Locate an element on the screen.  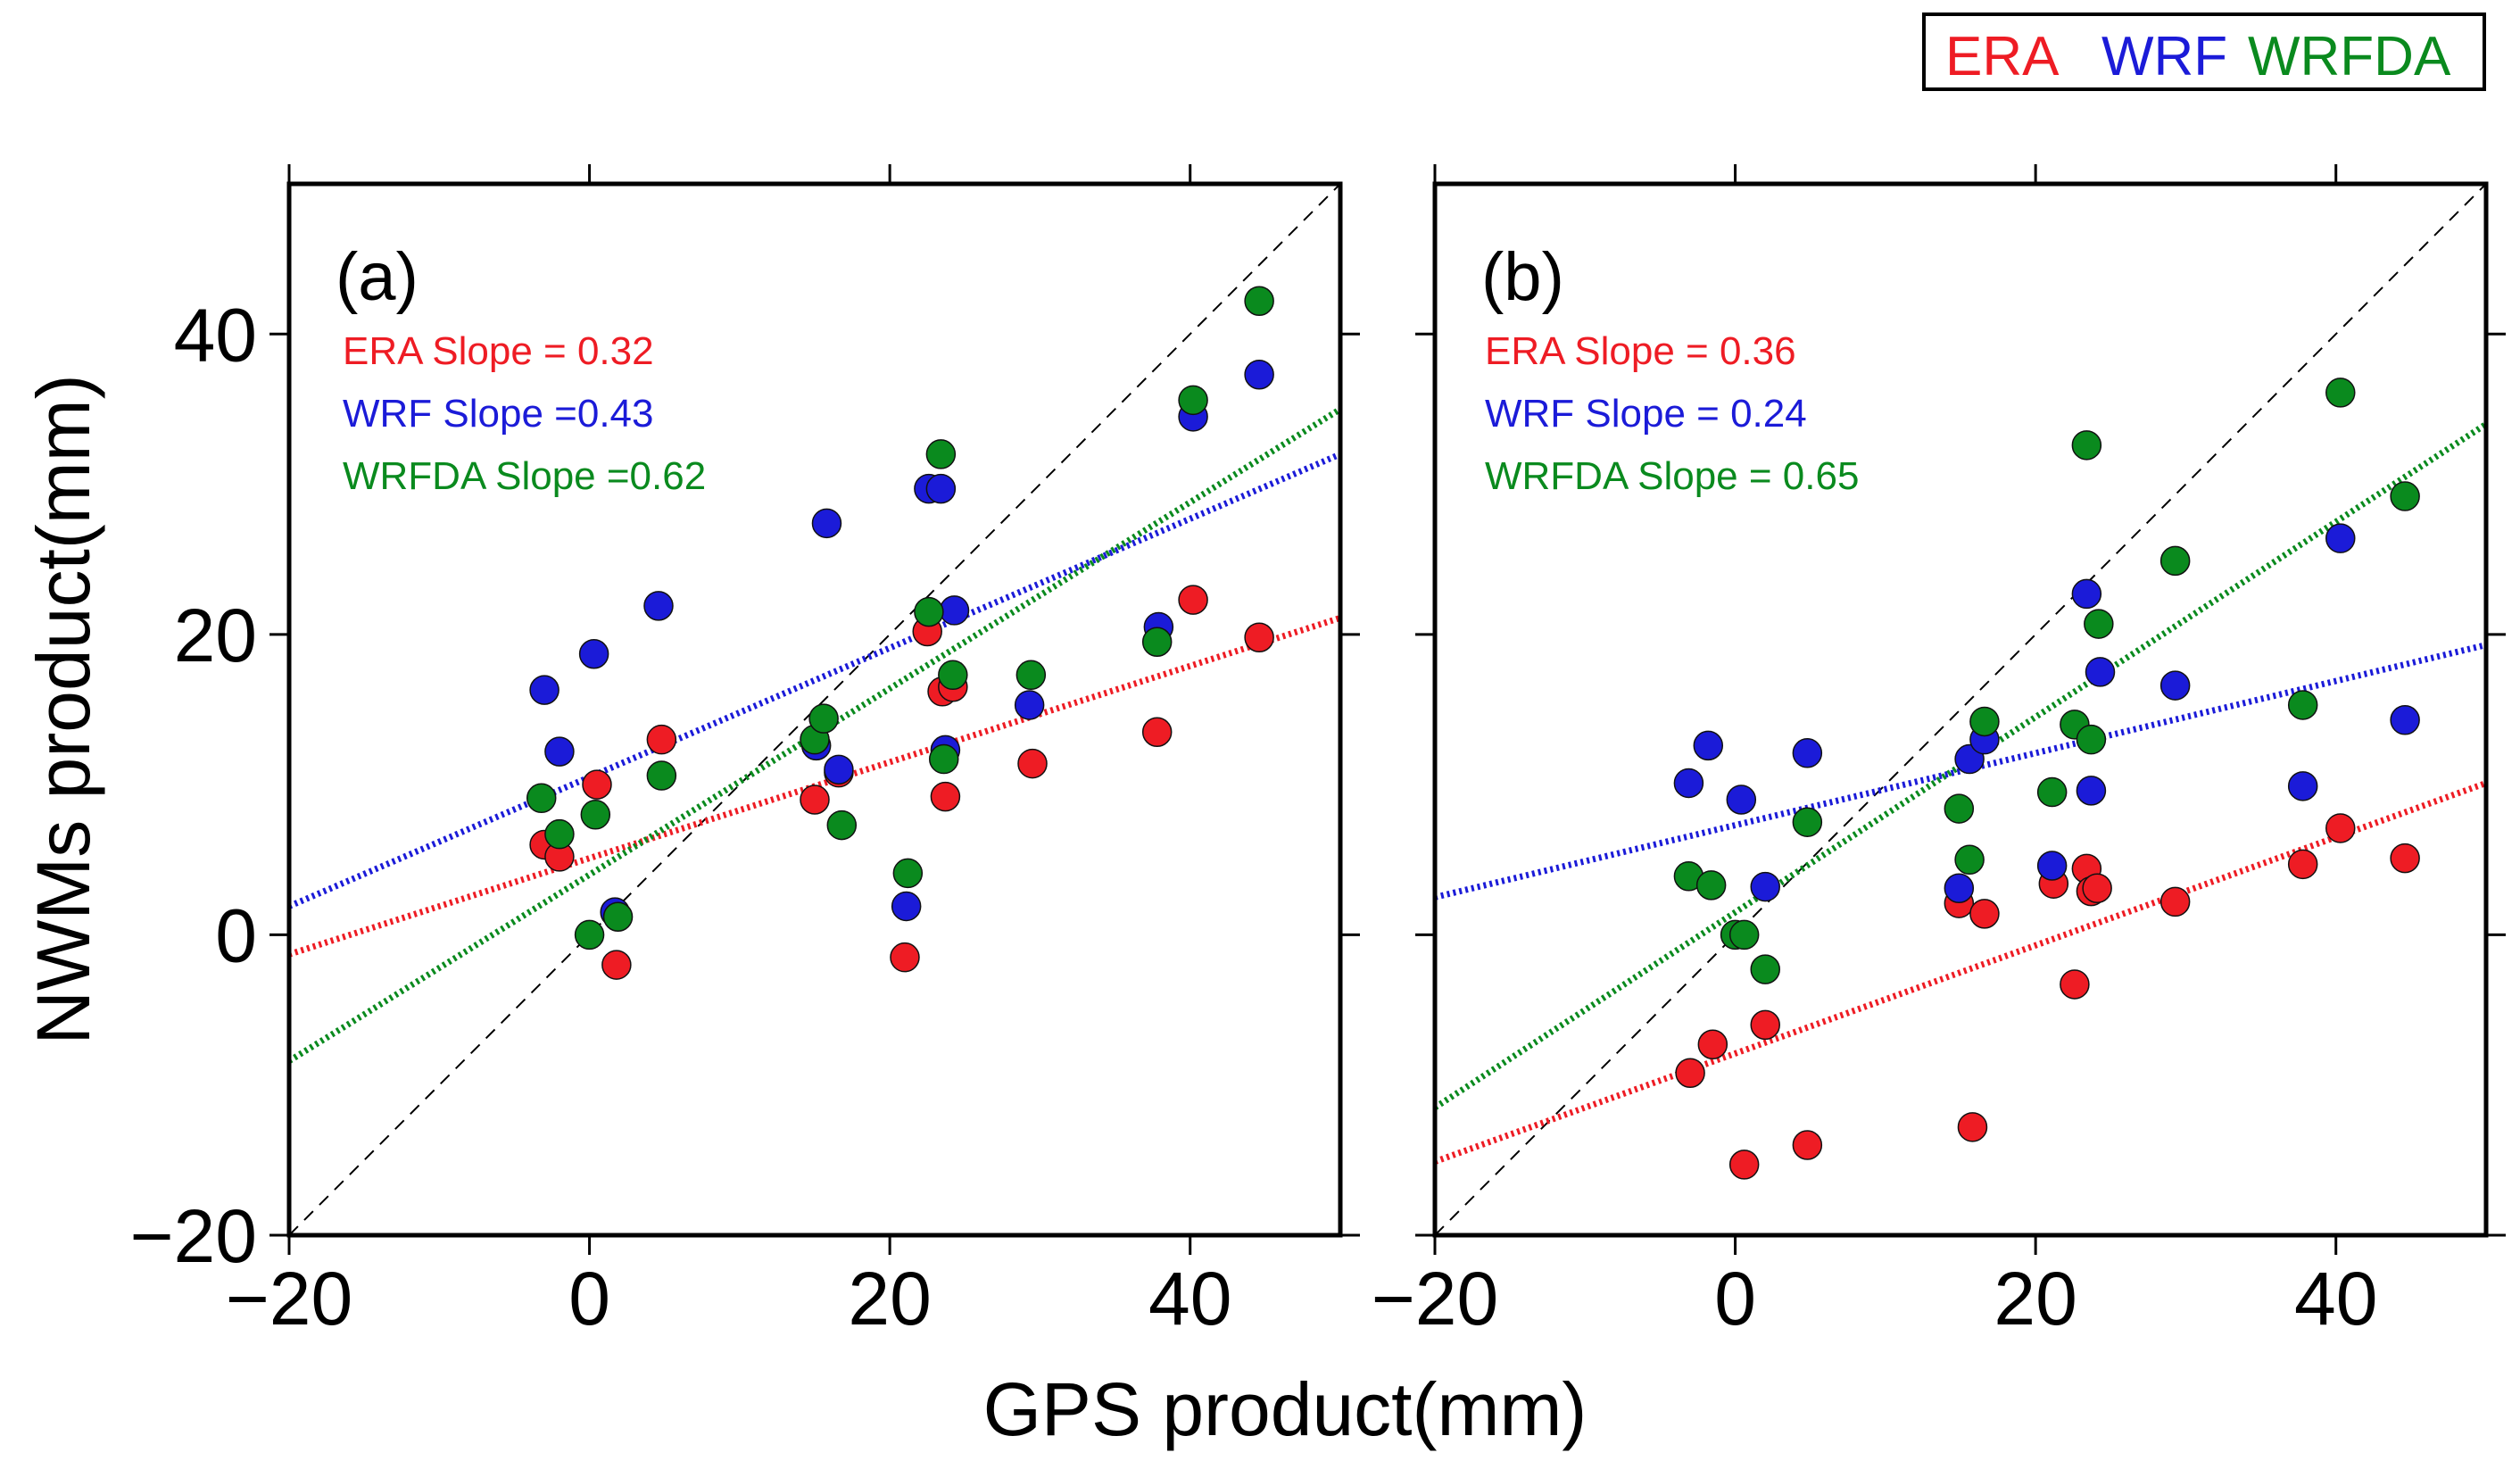
slope-label-wrfda-a: WRFDA Slope =0.62 is located at coordinates (524, 476).